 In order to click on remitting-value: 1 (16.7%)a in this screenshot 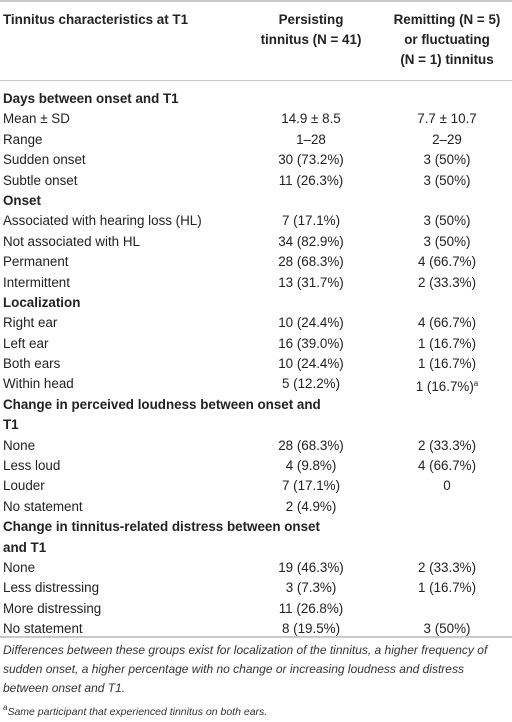, I will do `click(447, 385)`.